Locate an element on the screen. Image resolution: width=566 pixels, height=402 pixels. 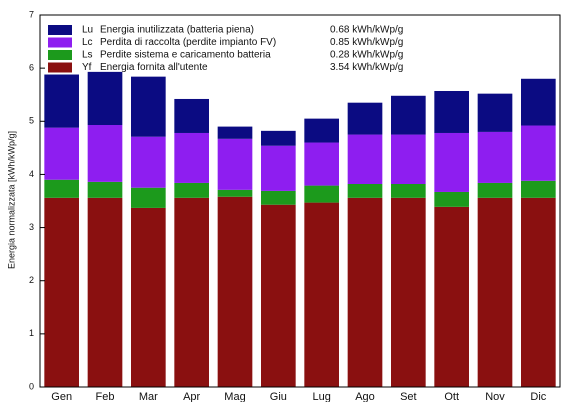
x-tick-label: Dic is located at coordinates (538, 396).